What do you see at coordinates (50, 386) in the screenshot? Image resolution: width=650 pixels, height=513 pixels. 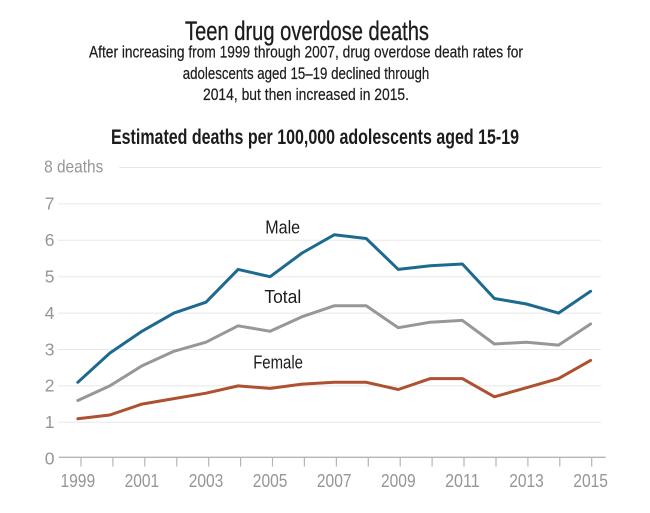 I see `svg-text: 2` at bounding box center [50, 386].